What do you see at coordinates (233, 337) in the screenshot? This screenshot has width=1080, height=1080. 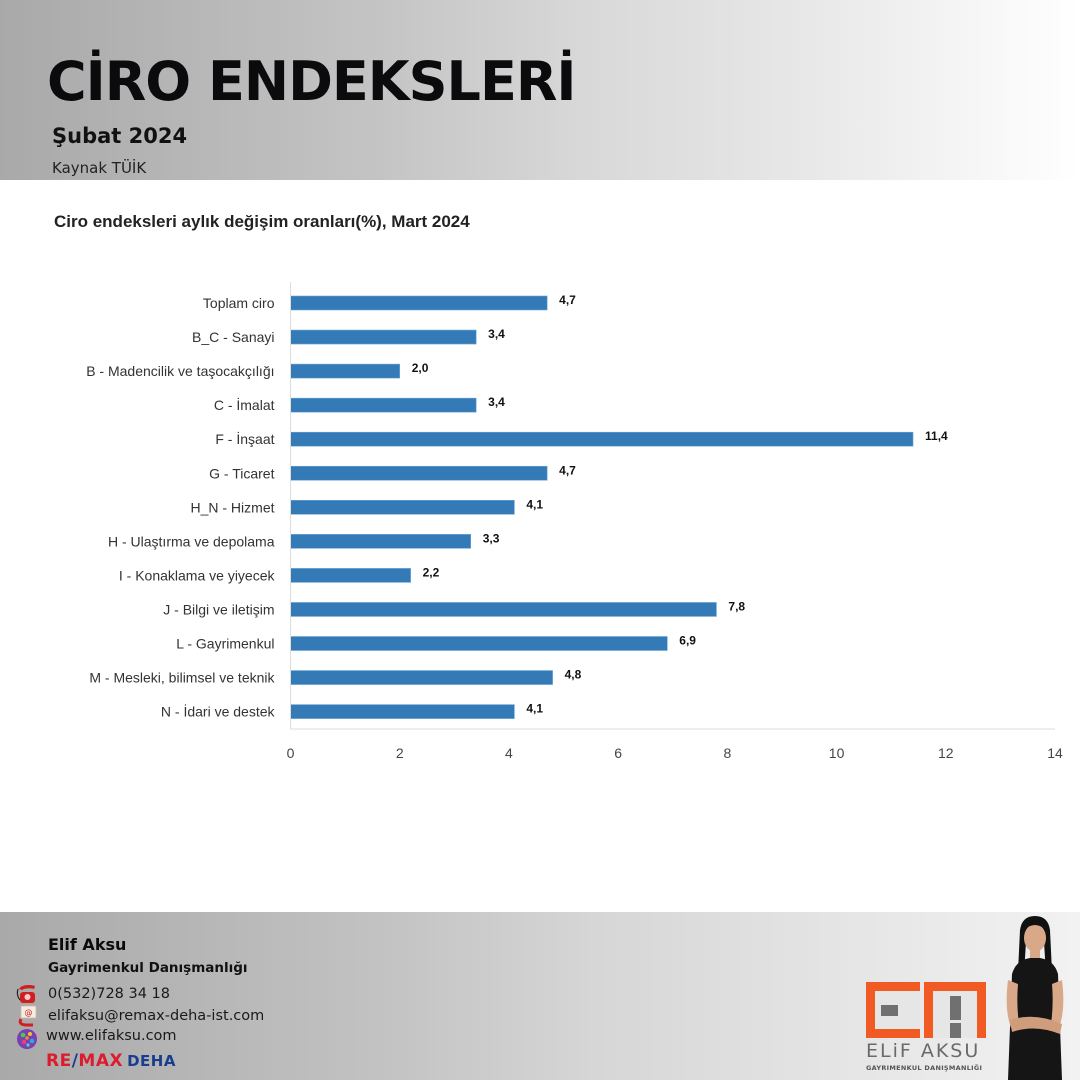 I see `category-label: B_C - Sanayi` at bounding box center [233, 337].